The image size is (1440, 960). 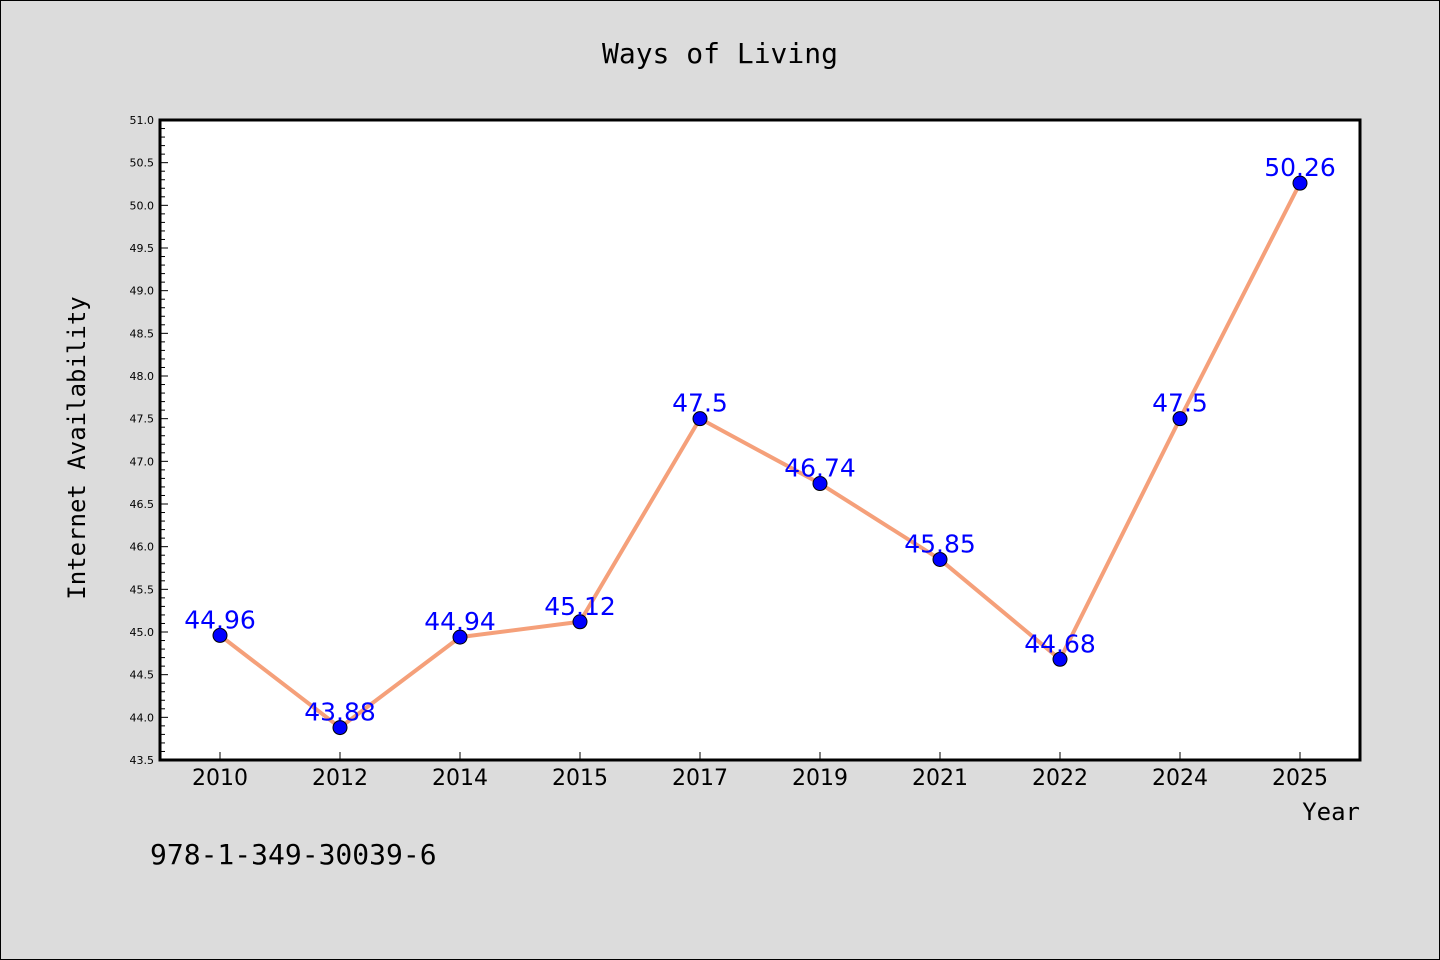 What do you see at coordinates (142, 547) in the screenshot?
I see `y-tick-label: 46.0` at bounding box center [142, 547].